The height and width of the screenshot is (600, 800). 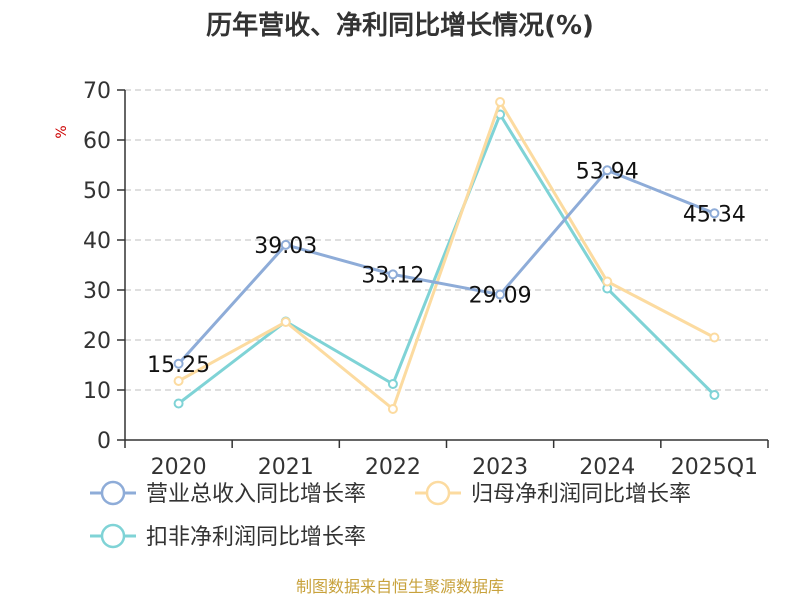 I want to click on y-tick-label: 50, so click(x=97, y=191).